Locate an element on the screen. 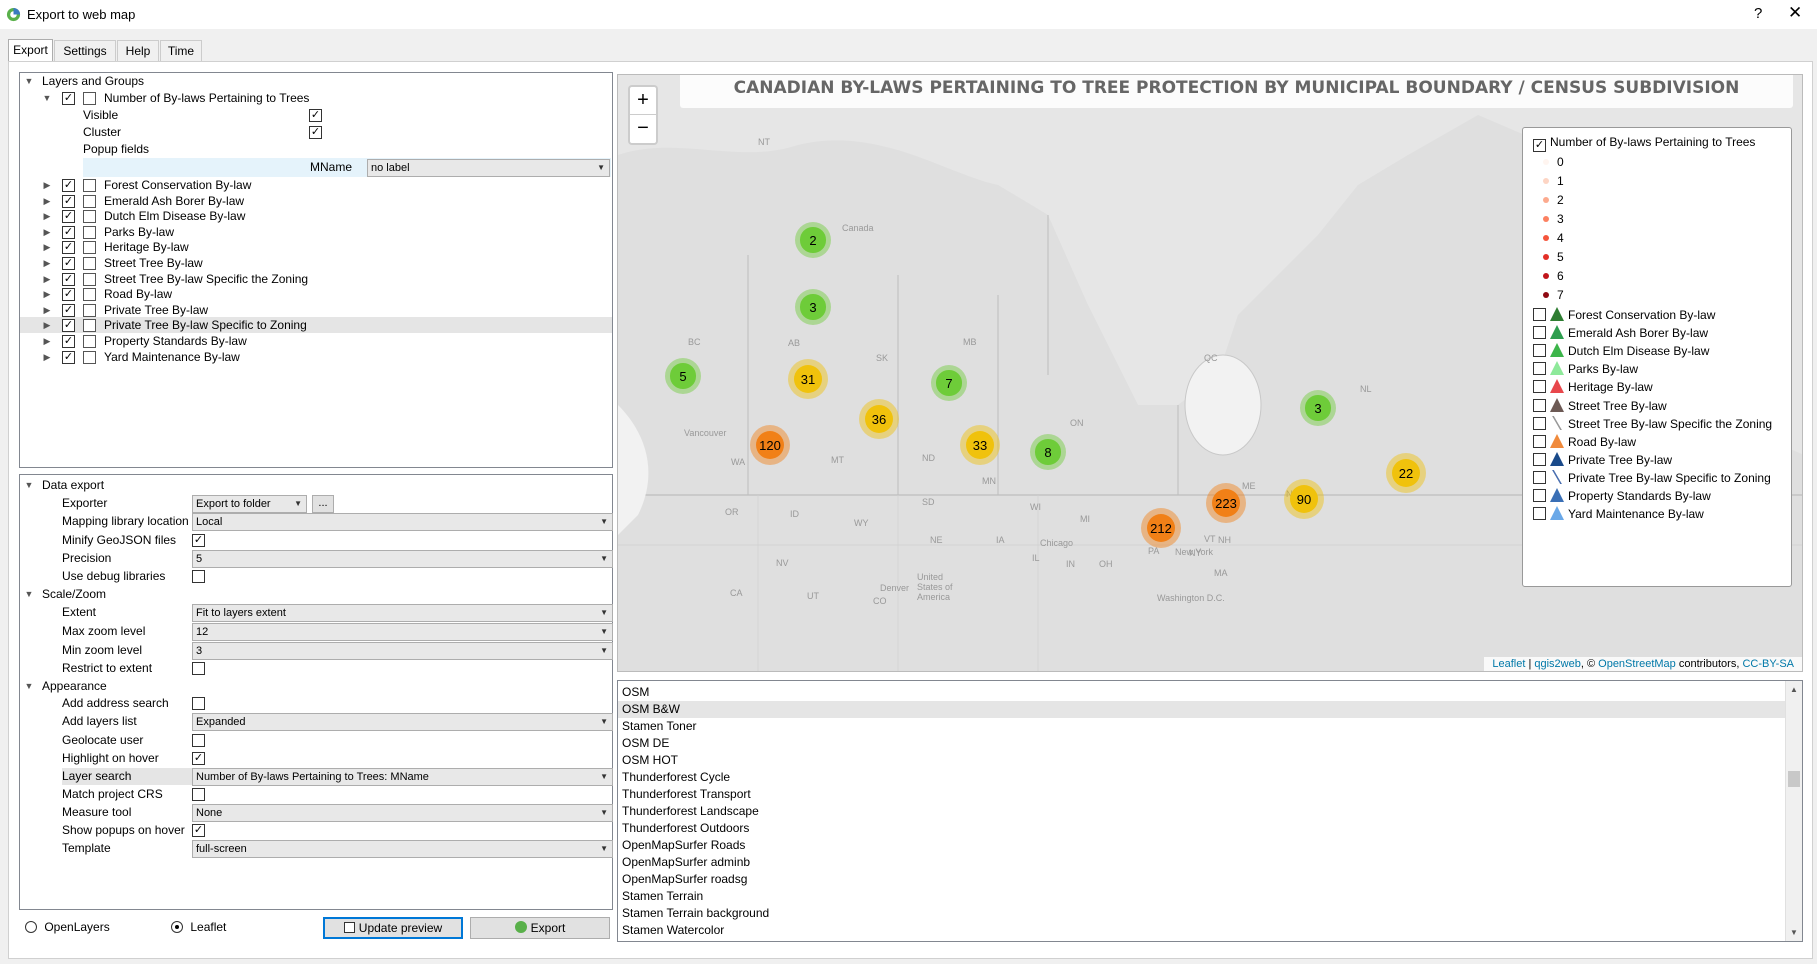 This screenshot has height=964, width=1817. marker-cluster: 8 is located at coordinates (1048, 452).